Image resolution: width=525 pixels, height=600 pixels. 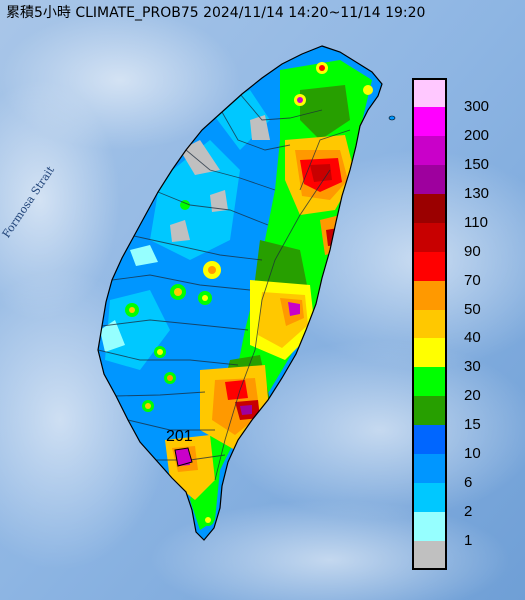 I want to click on legend-item: 1, so click(x=457, y=530).